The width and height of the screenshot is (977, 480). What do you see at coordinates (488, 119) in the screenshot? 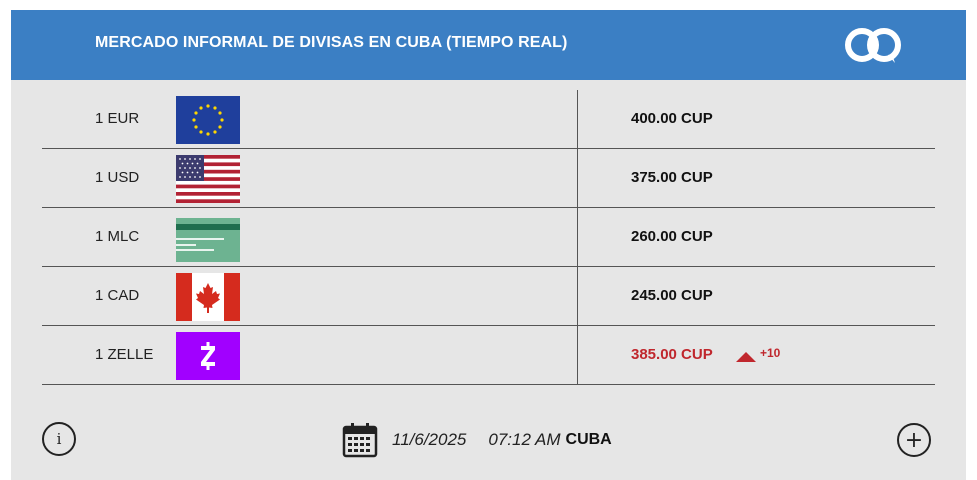
I see `rate-row-eur: 1 EUR 400.00 CUP` at bounding box center [488, 119].